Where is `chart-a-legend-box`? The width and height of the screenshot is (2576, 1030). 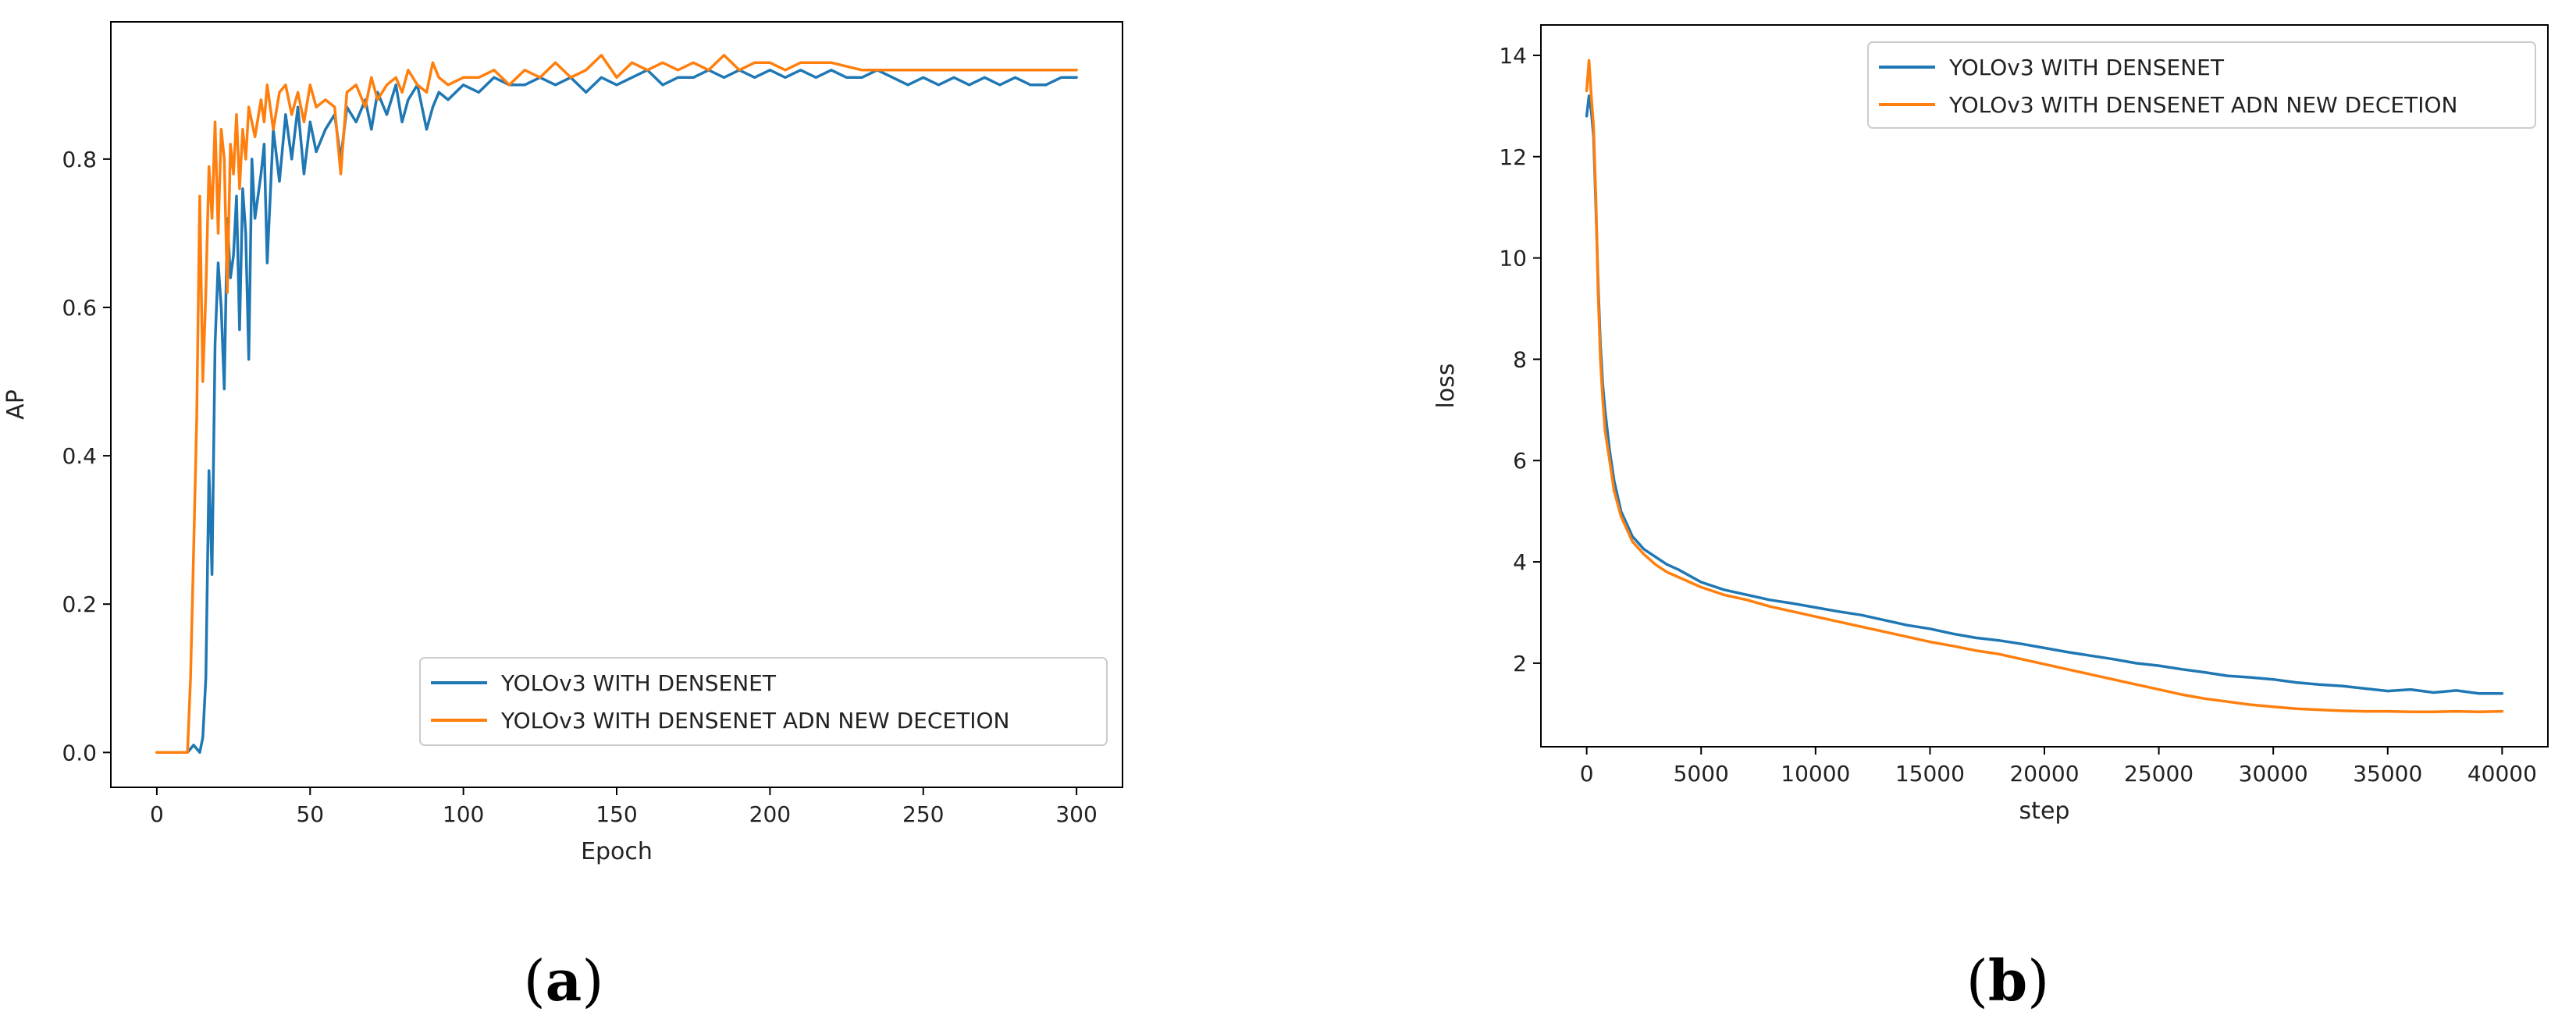
chart-a-legend-box is located at coordinates (763, 701).